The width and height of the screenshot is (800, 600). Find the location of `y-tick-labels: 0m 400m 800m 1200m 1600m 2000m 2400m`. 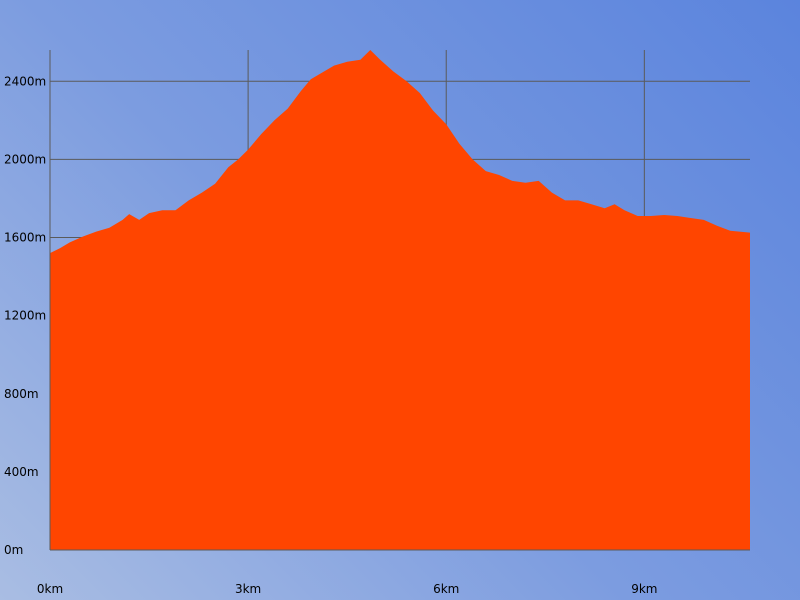

y-tick-labels: 0m 400m 800m 1200m 1600m 2000m 2400m is located at coordinates (25, 315).